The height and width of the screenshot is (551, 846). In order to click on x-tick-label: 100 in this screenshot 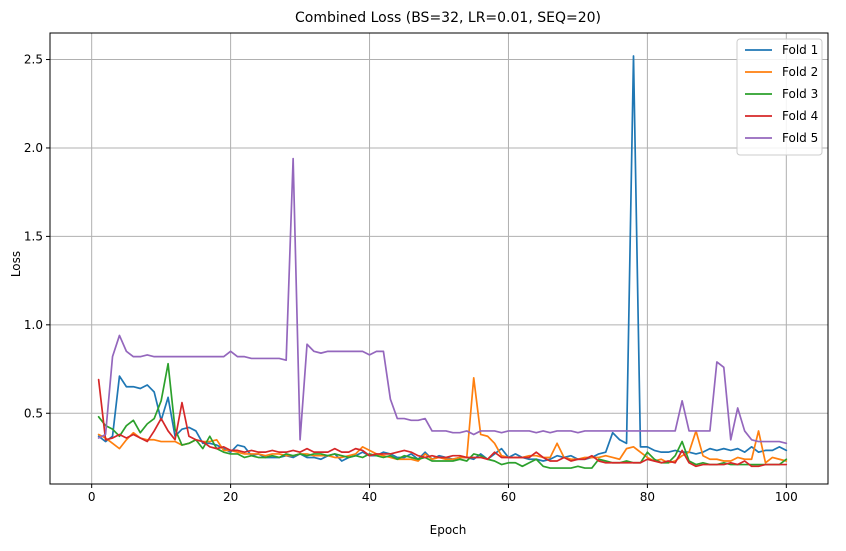, I will do `click(786, 497)`.